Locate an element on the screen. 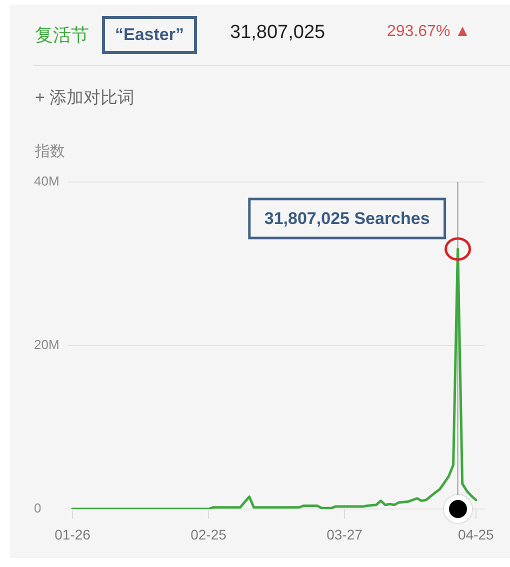  y-tick-label: 20M is located at coordinates (47, 344).